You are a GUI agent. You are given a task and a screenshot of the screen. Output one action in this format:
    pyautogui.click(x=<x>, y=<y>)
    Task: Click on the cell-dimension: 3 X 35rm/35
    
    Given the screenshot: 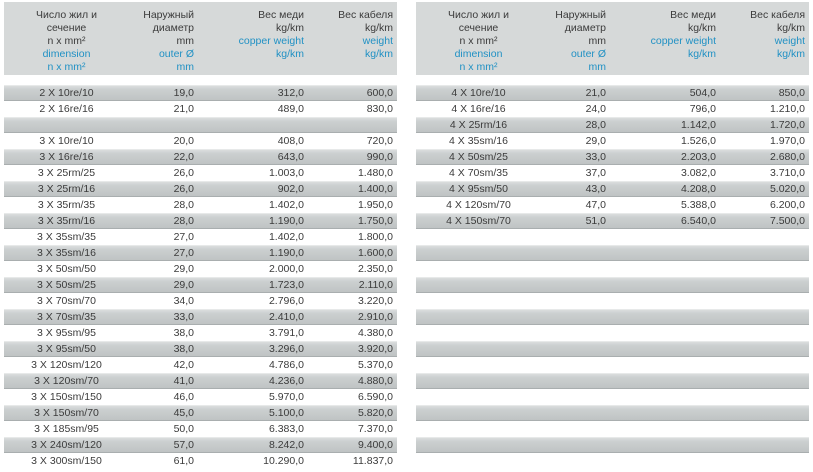 What is the action you would take?
    pyautogui.click(x=66, y=205)
    